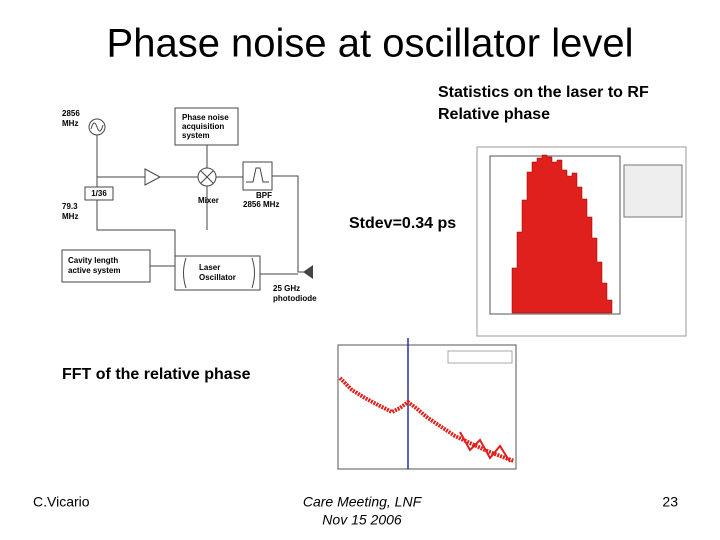 The width and height of the screenshot is (720, 540). What do you see at coordinates (363, 502) in the screenshot?
I see `footer-event: Care Meeting, LNF` at bounding box center [363, 502].